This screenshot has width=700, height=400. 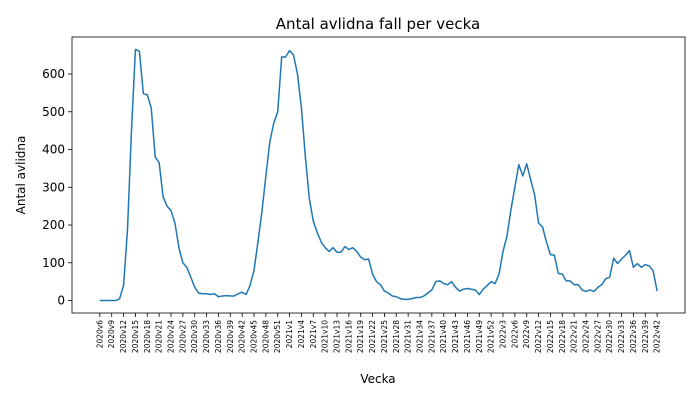 What do you see at coordinates (53, 74) in the screenshot?
I see `y-tick-label: 600` at bounding box center [53, 74].